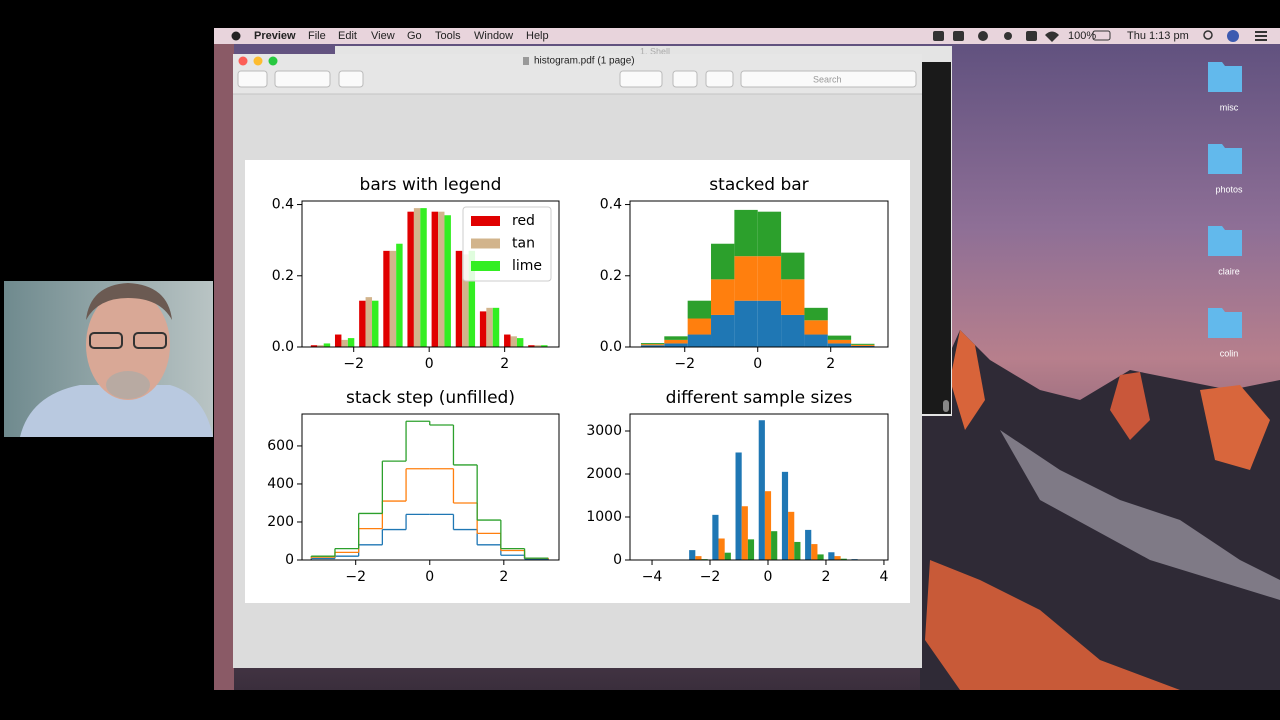 The height and width of the screenshot is (720, 1280). What do you see at coordinates (652, 577) in the screenshot?
I see `x-tick-label: −4` at bounding box center [652, 577].